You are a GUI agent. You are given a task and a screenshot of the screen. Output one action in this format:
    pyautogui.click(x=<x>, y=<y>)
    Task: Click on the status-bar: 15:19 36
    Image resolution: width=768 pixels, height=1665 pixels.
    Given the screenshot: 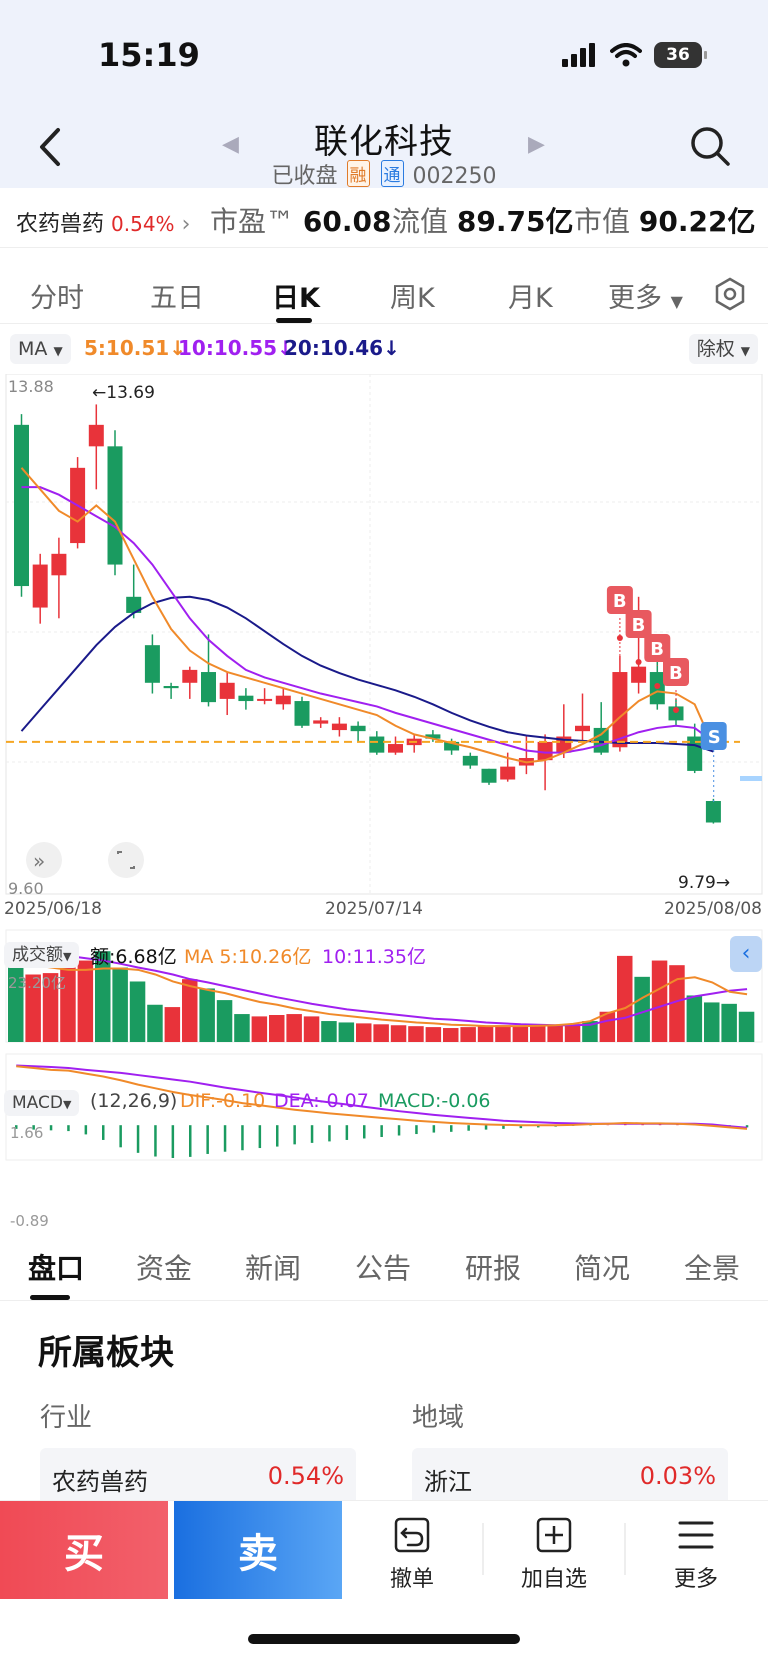 What is the action you would take?
    pyautogui.click(x=384, y=55)
    